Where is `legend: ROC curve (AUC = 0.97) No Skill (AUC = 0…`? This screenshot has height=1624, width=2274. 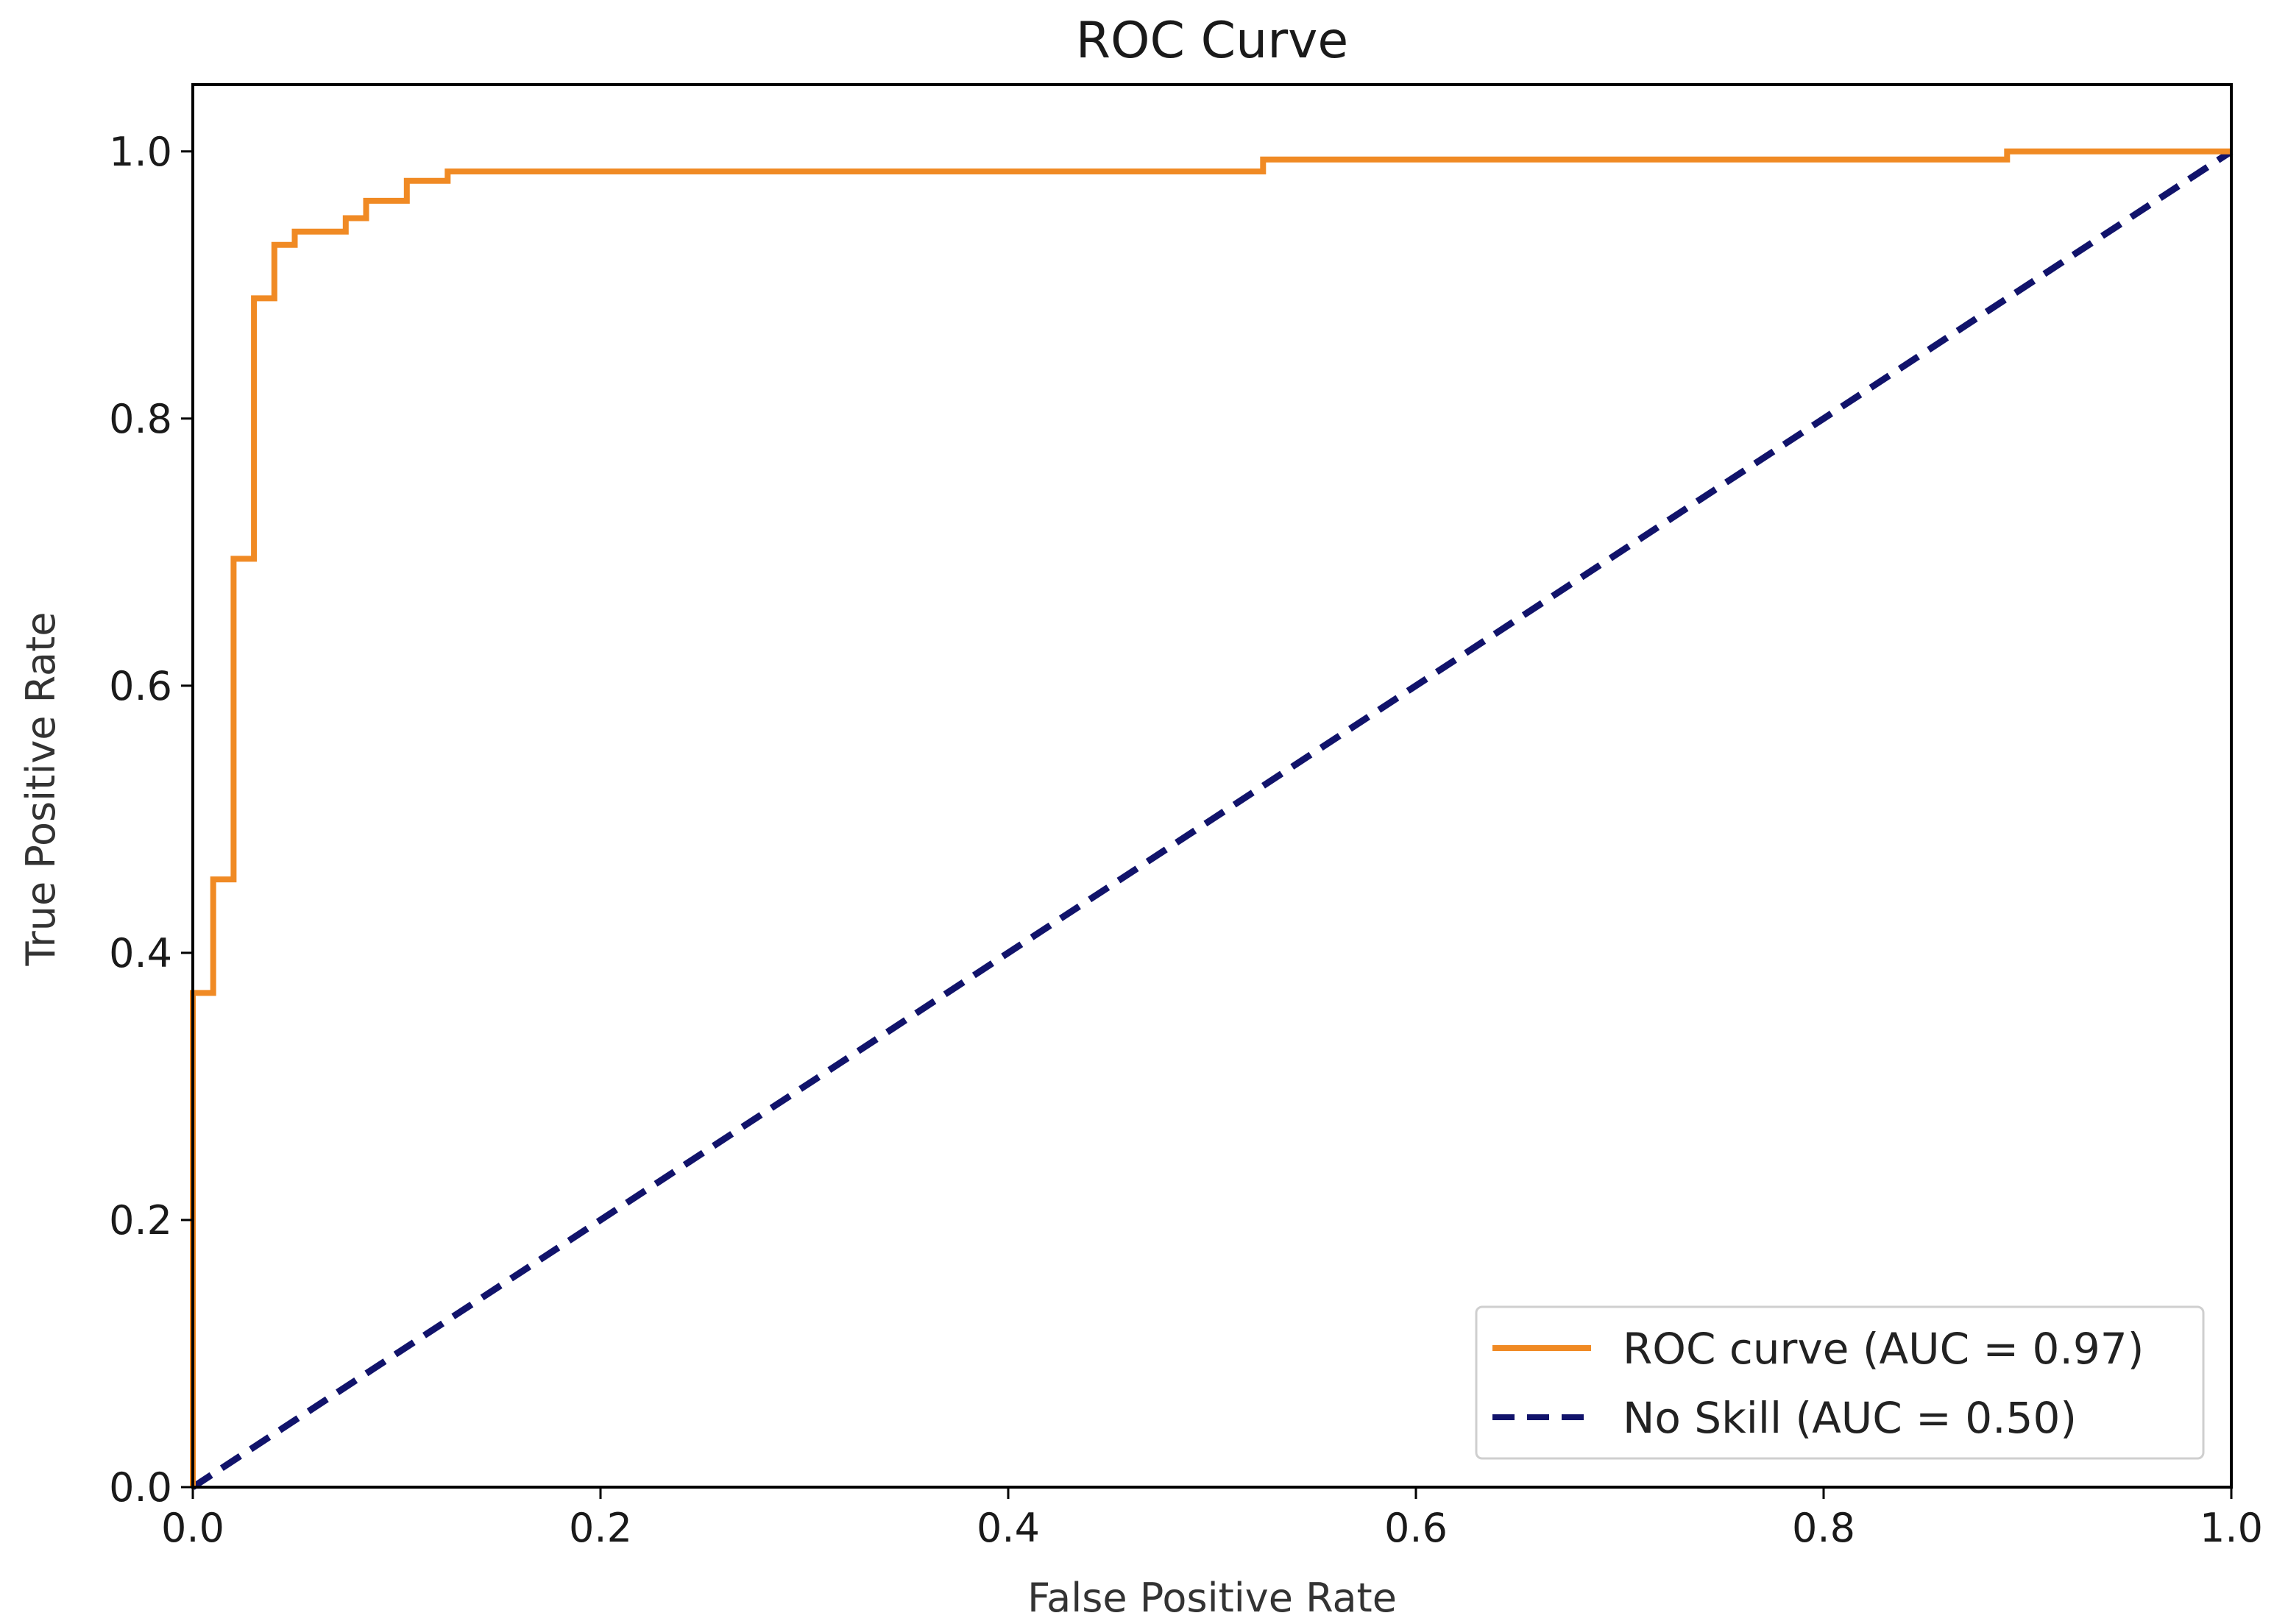
legend: ROC curve (AUC = 0.97) No Skill (AUC = 0… is located at coordinates (1840, 1383).